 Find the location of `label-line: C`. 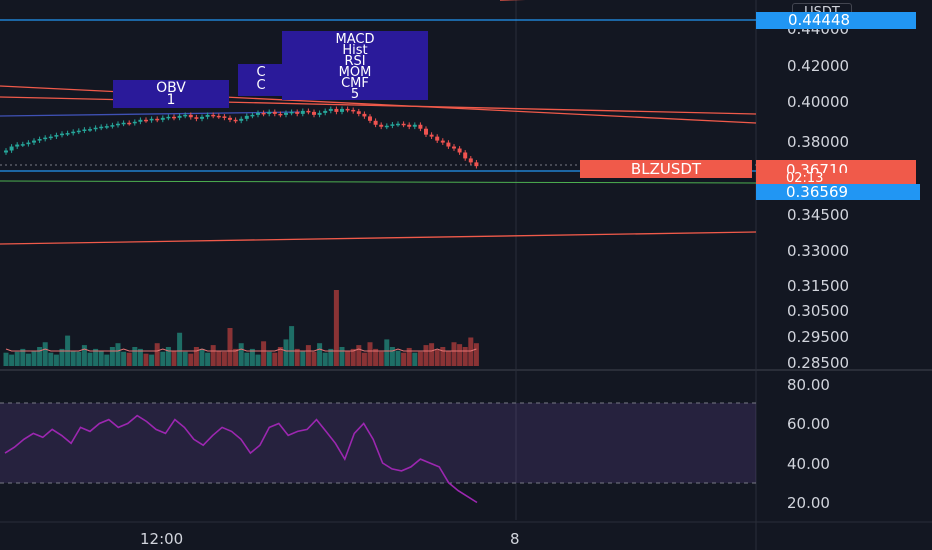

label-line: C is located at coordinates (261, 72).